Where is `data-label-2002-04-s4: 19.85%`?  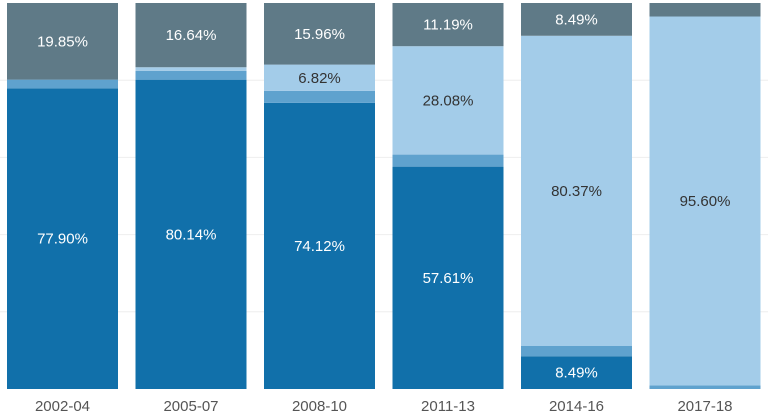 data-label-2002-04-s4: 19.85% is located at coordinates (62, 41).